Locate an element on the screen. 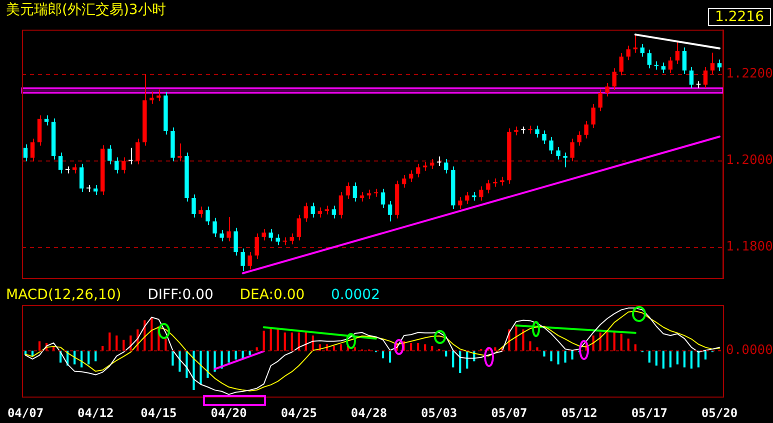 The image size is (773, 423). x-tick-label: 05/12 is located at coordinates (579, 413).